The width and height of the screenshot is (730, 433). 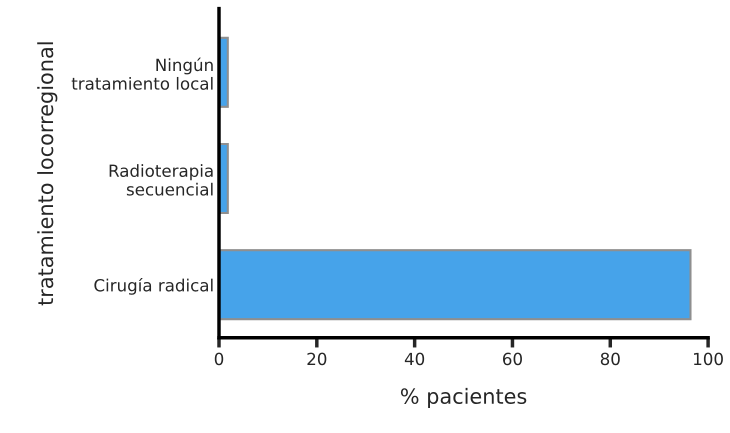 What do you see at coordinates (47, 174) in the screenshot?
I see `y-axis-title: tratamiento locorregional` at bounding box center [47, 174].